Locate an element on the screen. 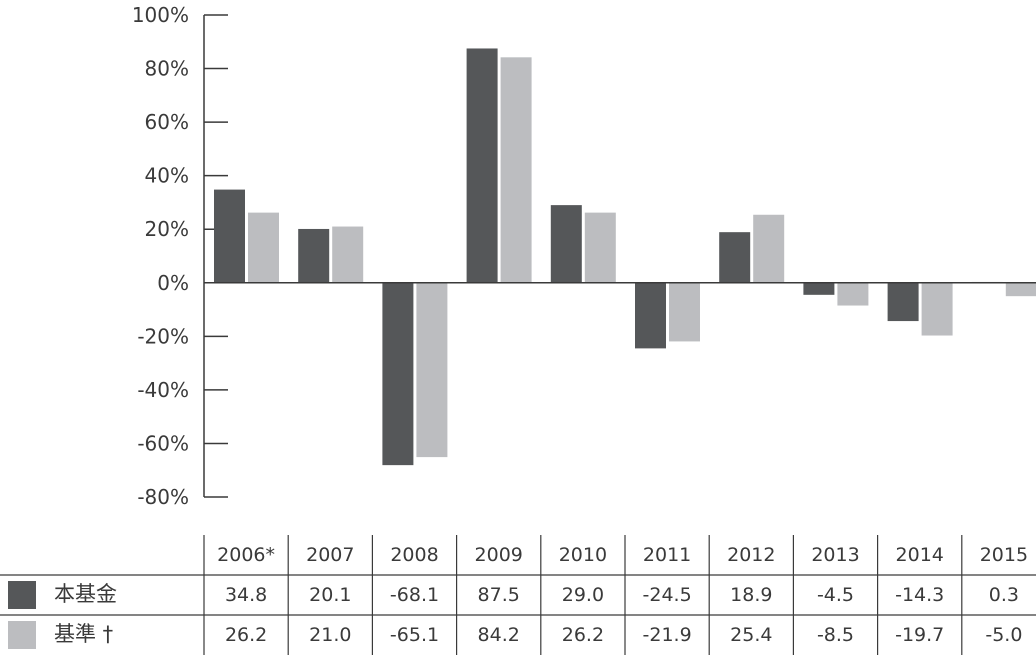 The image size is (1036, 655). y-tick-label: 60% is located at coordinates (167, 122).